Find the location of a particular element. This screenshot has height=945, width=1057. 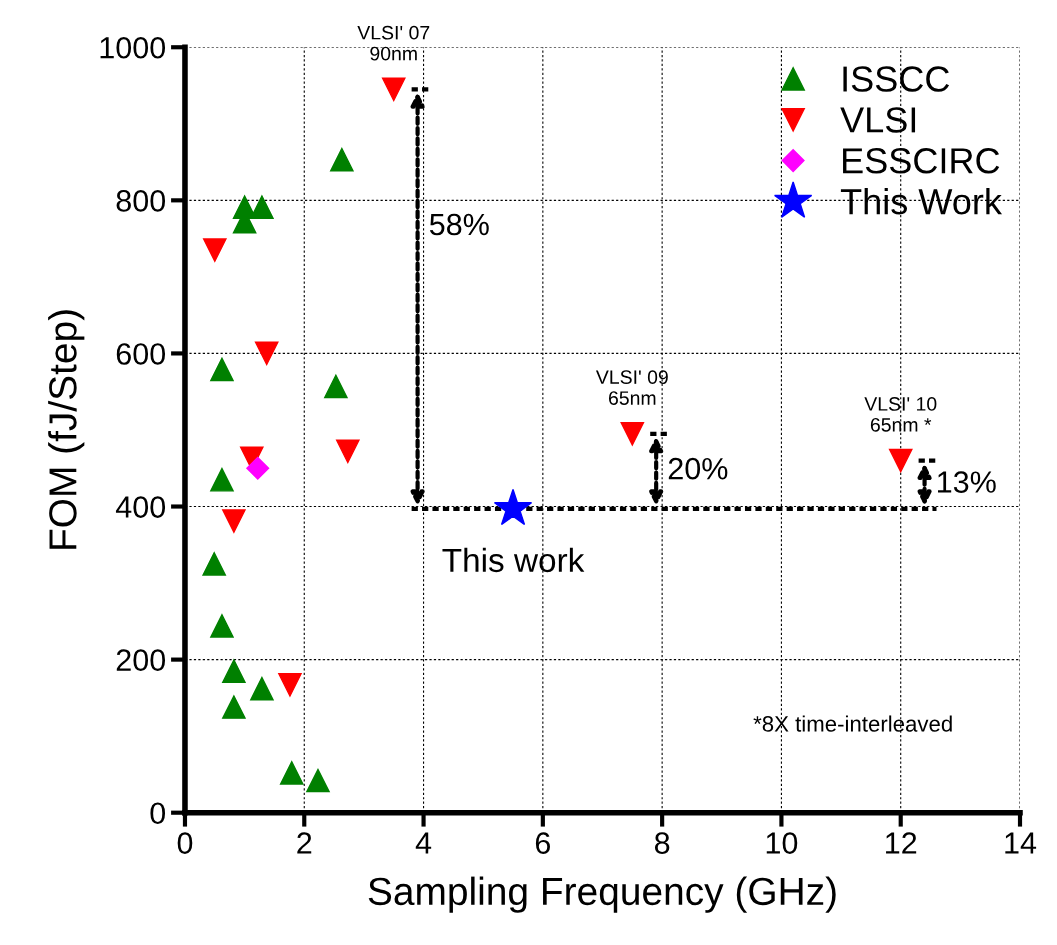

annotation: 58% is located at coordinates (459, 224).